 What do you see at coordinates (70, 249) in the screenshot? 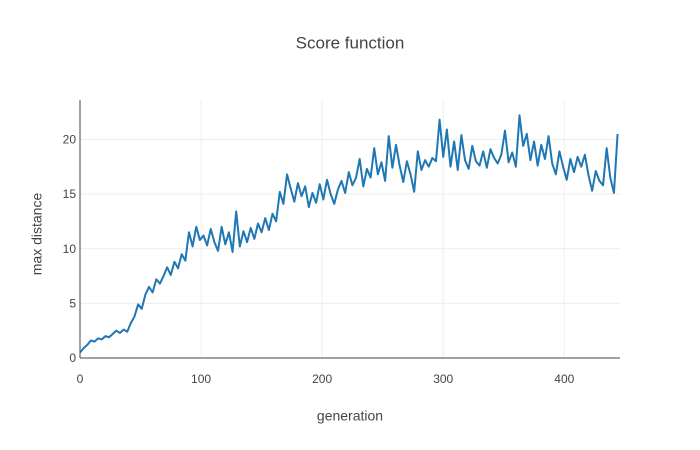
I see `y-tick-label: 10` at bounding box center [70, 249].